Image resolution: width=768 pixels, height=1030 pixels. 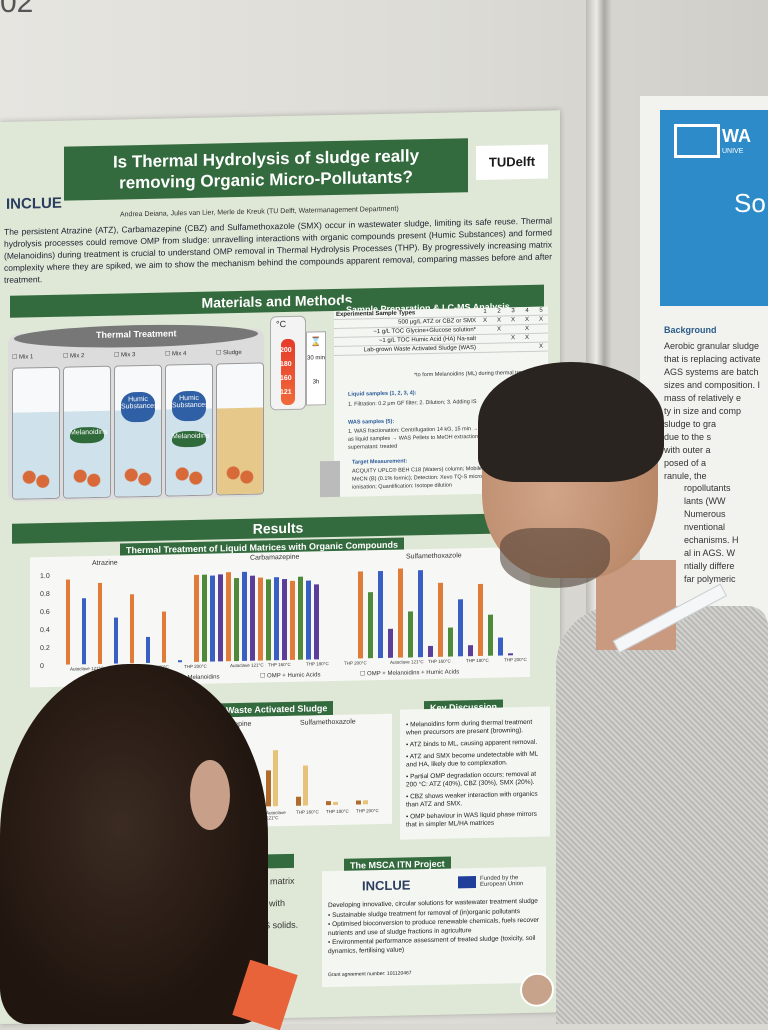 I want to click on beaker, so click(x=36, y=433).